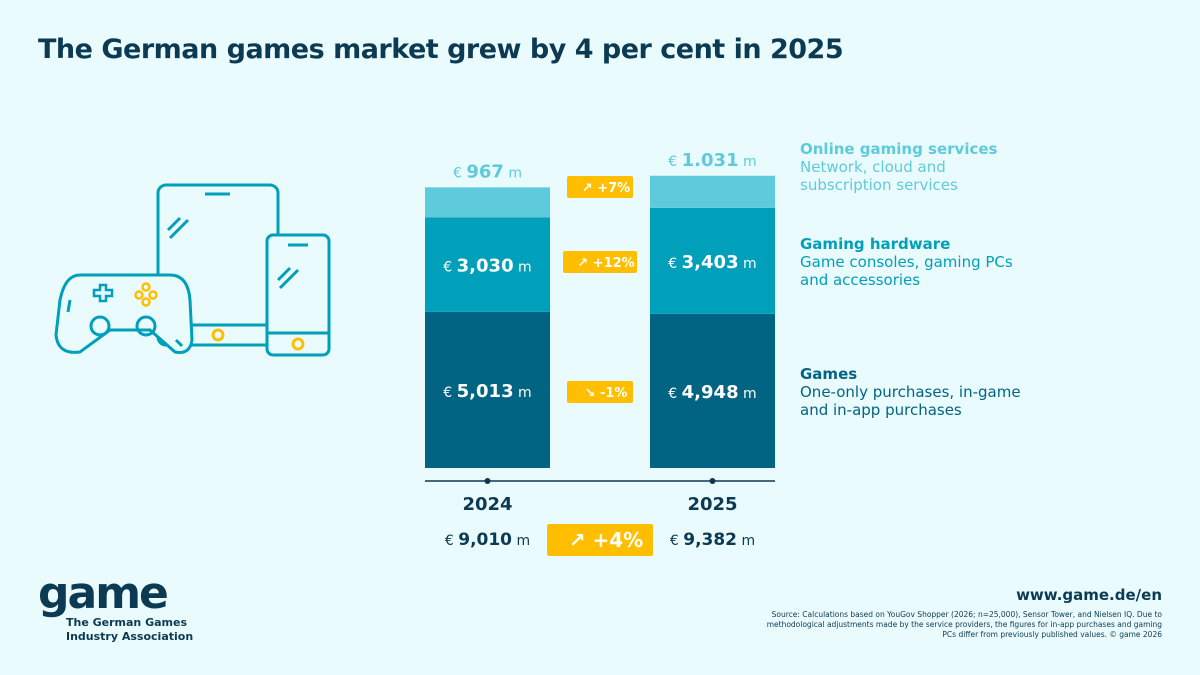 This screenshot has height=675, width=1200. I want to click on legend-desc: Network, cloud and, so click(873, 167).